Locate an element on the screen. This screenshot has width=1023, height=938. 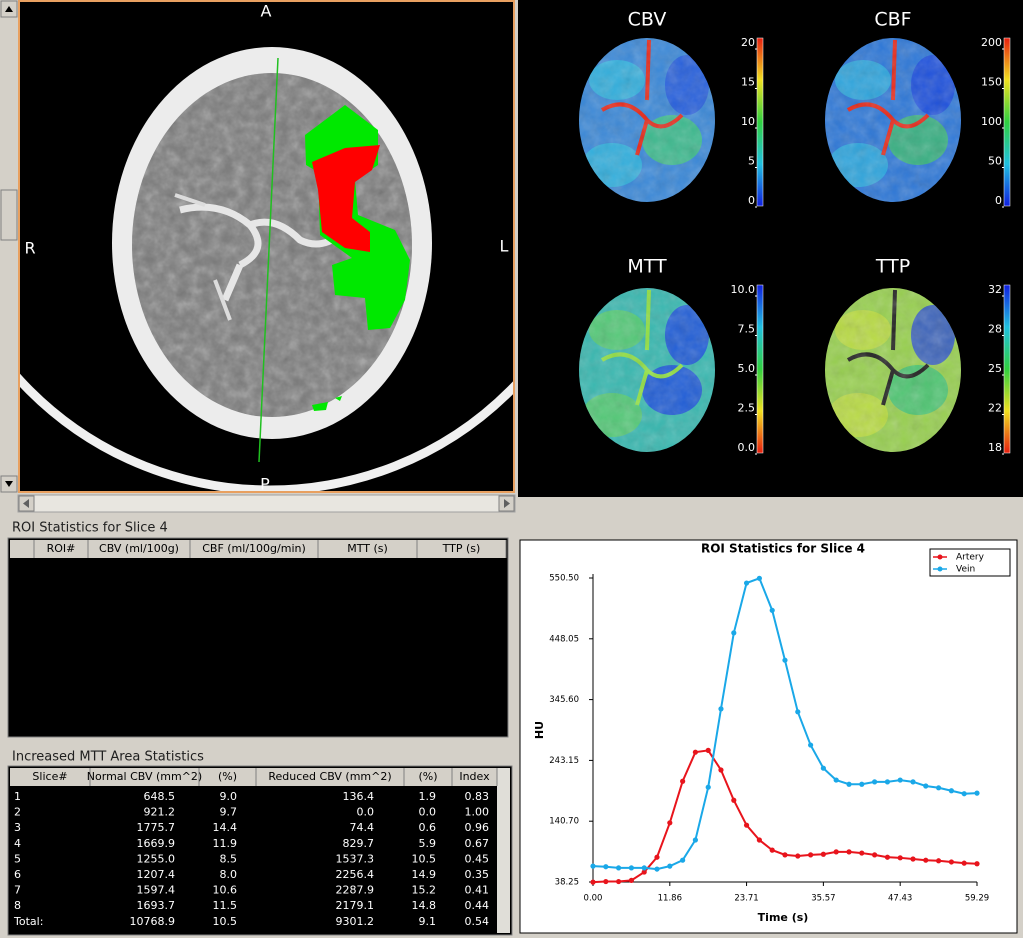
table-cell: 1597.4 is located at coordinates (156, 890).